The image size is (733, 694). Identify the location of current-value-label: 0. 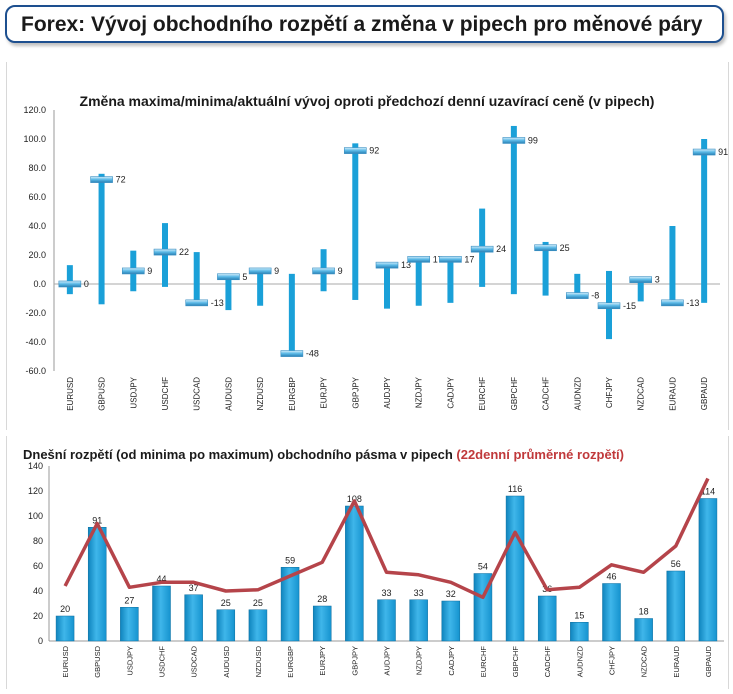
(86, 284).